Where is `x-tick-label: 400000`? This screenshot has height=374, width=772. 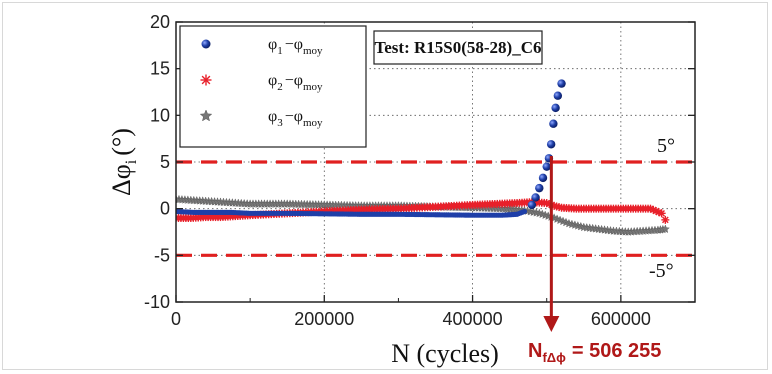 x-tick-label: 400000 is located at coordinates (473, 319).